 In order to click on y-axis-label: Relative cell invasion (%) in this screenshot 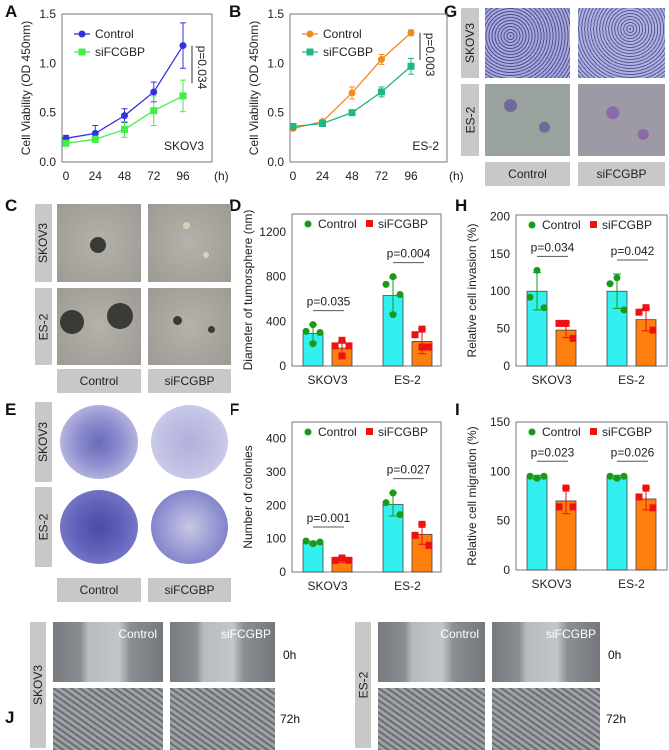, I will do `click(472, 290)`.